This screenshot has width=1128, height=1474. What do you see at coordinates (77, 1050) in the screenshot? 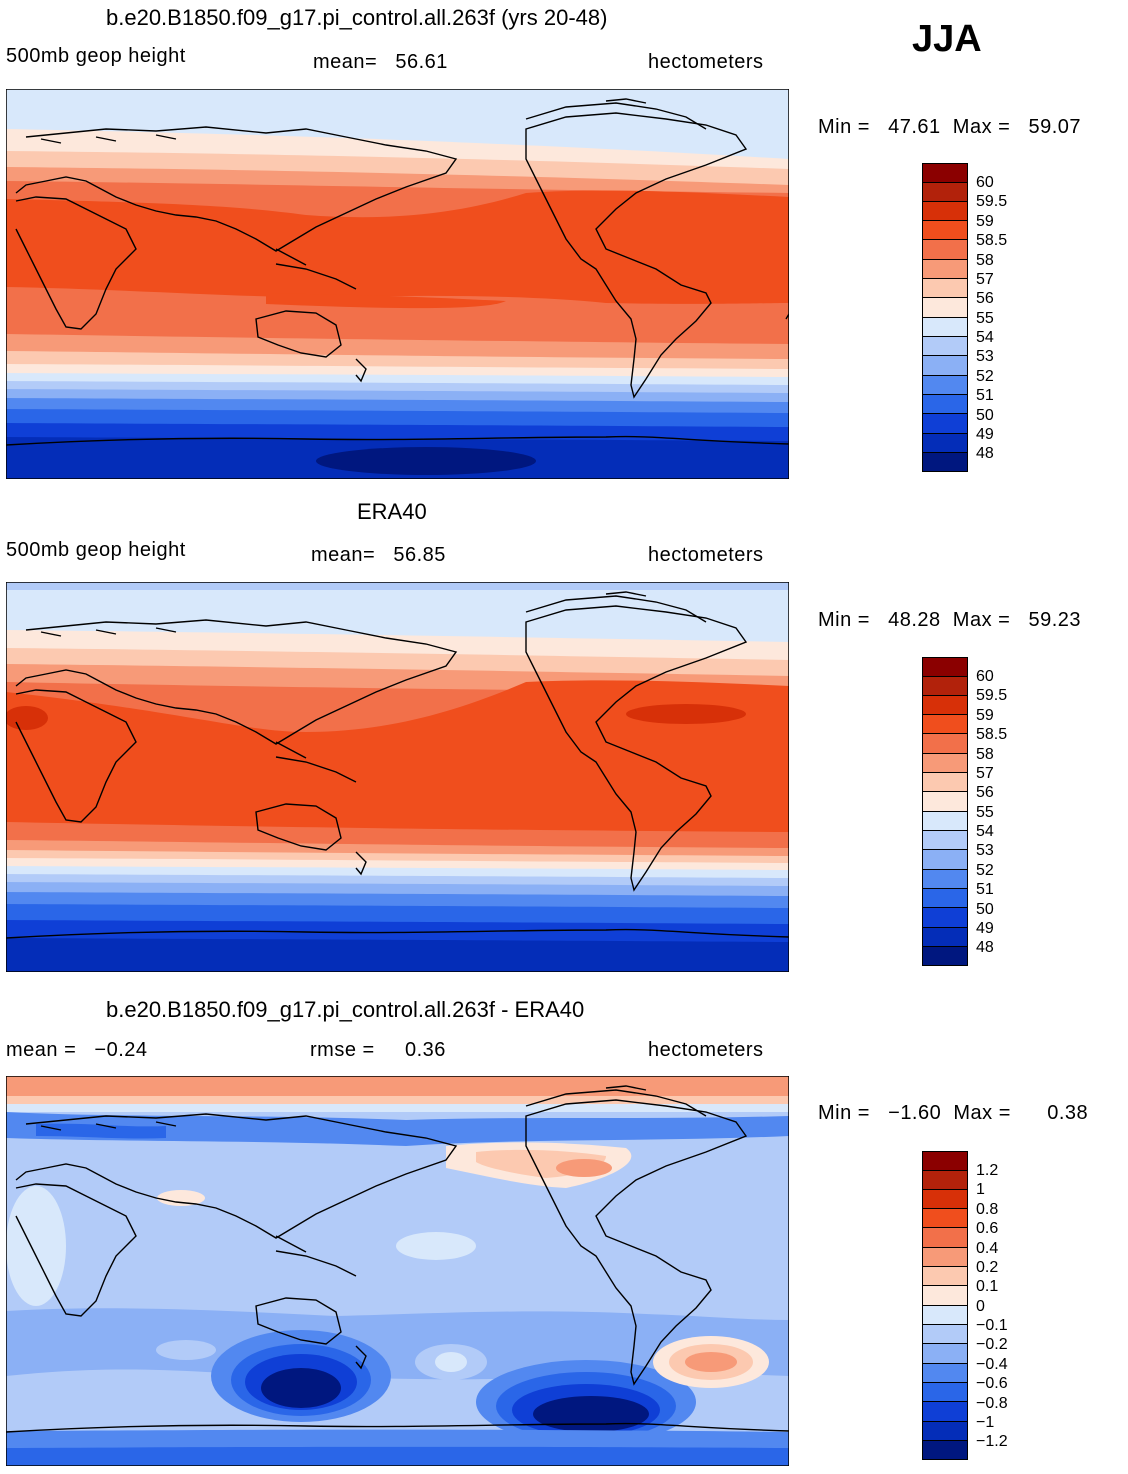
I see `panel3-mean-label: mean = −0.24` at bounding box center [77, 1050].